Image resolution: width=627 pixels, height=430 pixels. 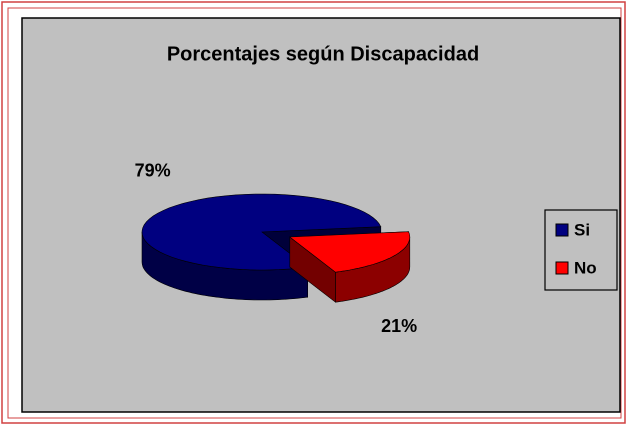 What do you see at coordinates (582, 229) in the screenshot?
I see `legend-label: Si` at bounding box center [582, 229].